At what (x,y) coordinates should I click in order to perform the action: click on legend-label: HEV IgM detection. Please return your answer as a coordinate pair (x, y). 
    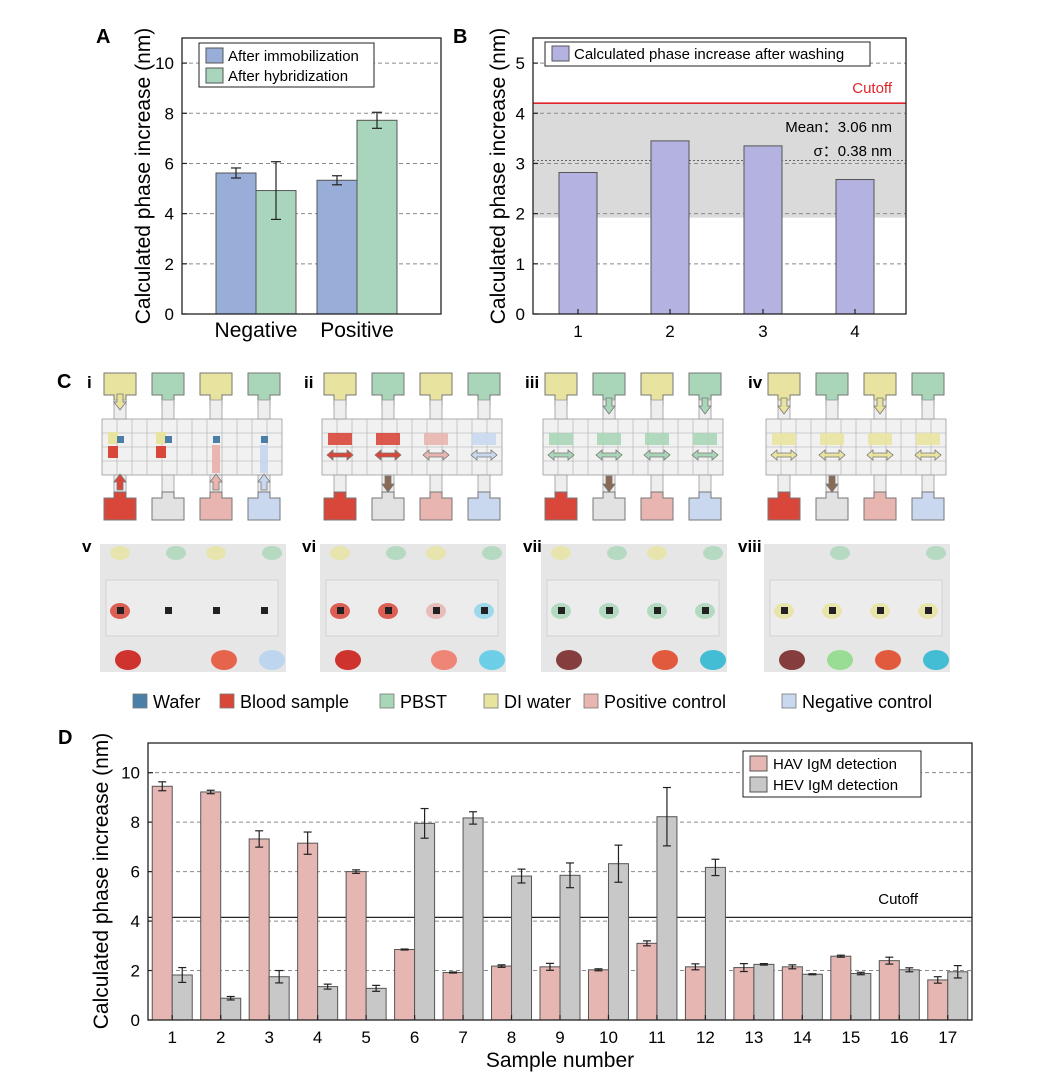
    Looking at the image, I should click on (835, 785).